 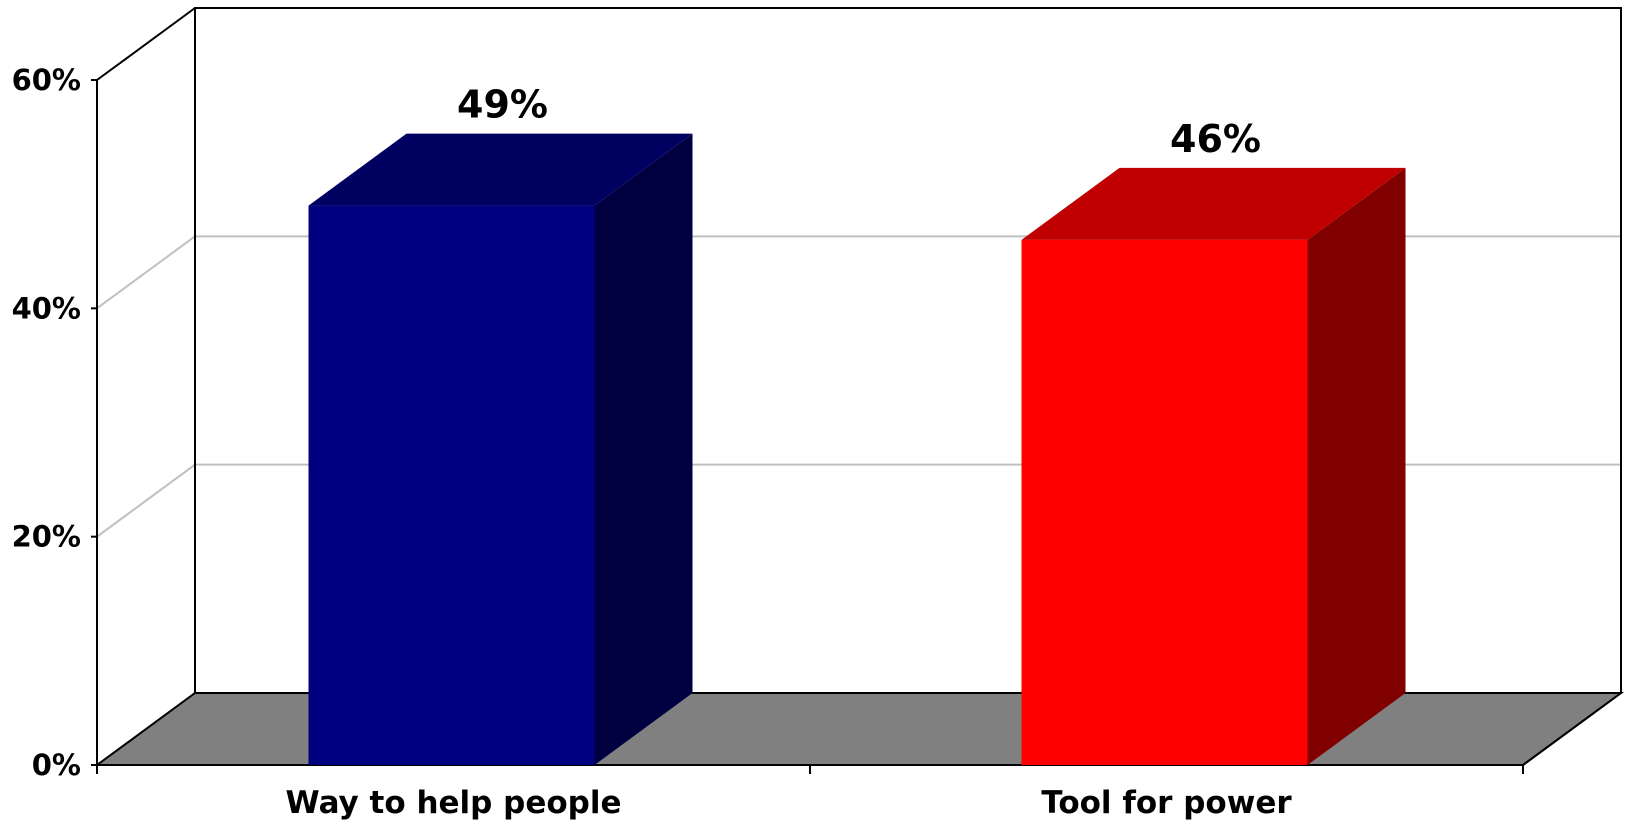 I want to click on x-category-label: Tool for power, so click(x=1166, y=803).